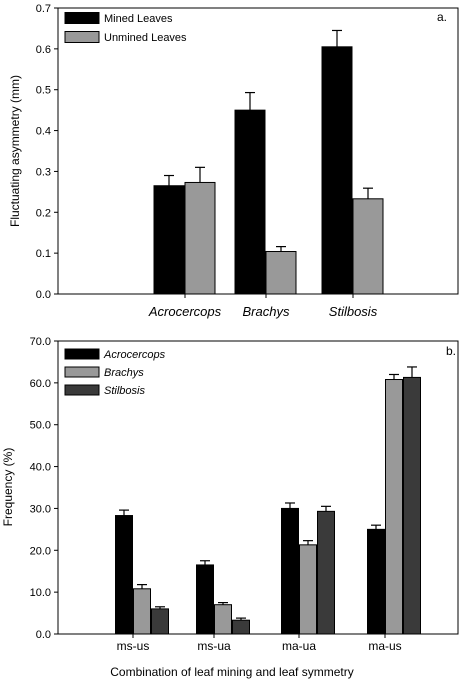  What do you see at coordinates (353, 311) in the screenshot?
I see `x-category-label: Stilbosis` at bounding box center [353, 311].